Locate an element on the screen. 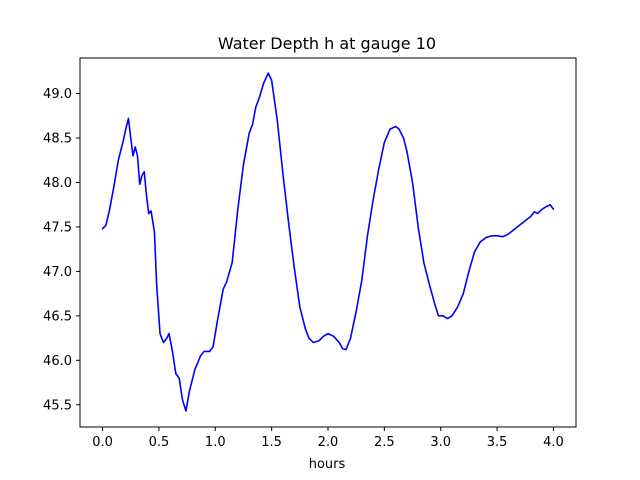  x-tick-label: 3.5 is located at coordinates (497, 442).